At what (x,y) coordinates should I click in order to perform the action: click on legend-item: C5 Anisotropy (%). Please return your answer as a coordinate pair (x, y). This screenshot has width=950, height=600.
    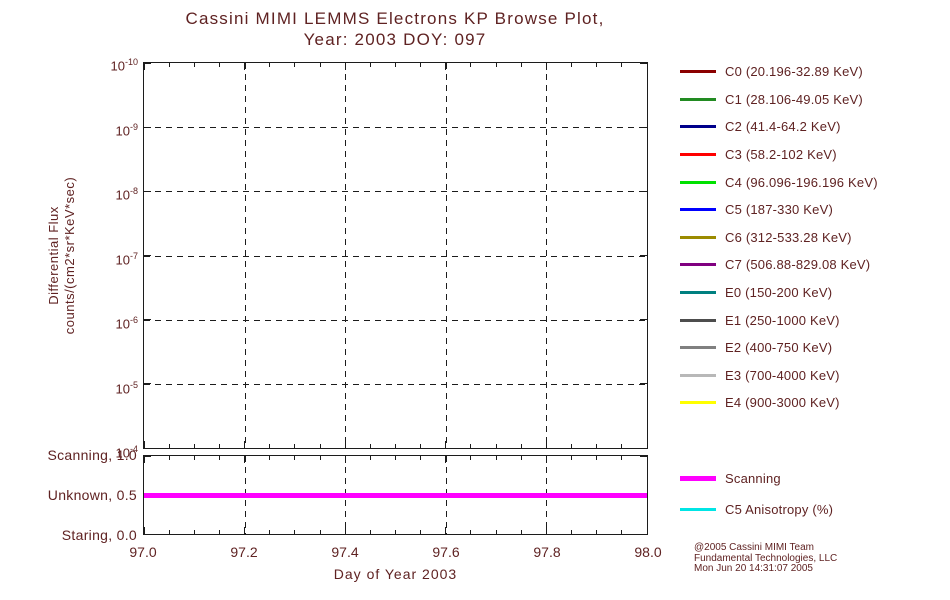
    Looking at the image, I should click on (756, 509).